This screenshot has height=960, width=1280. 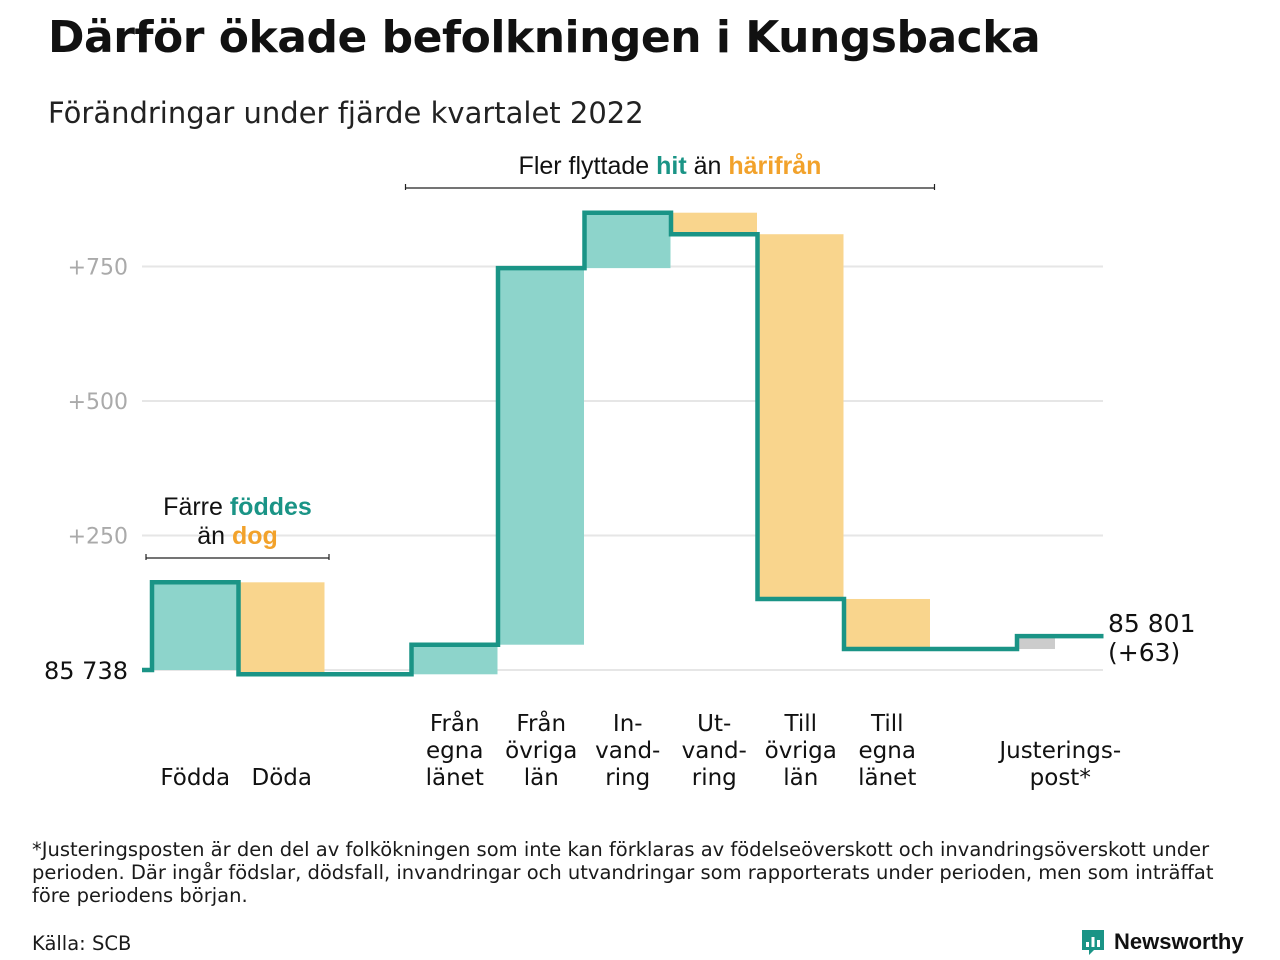 What do you see at coordinates (82, 943) in the screenshot?
I see `source-label: Källa: SCB` at bounding box center [82, 943].